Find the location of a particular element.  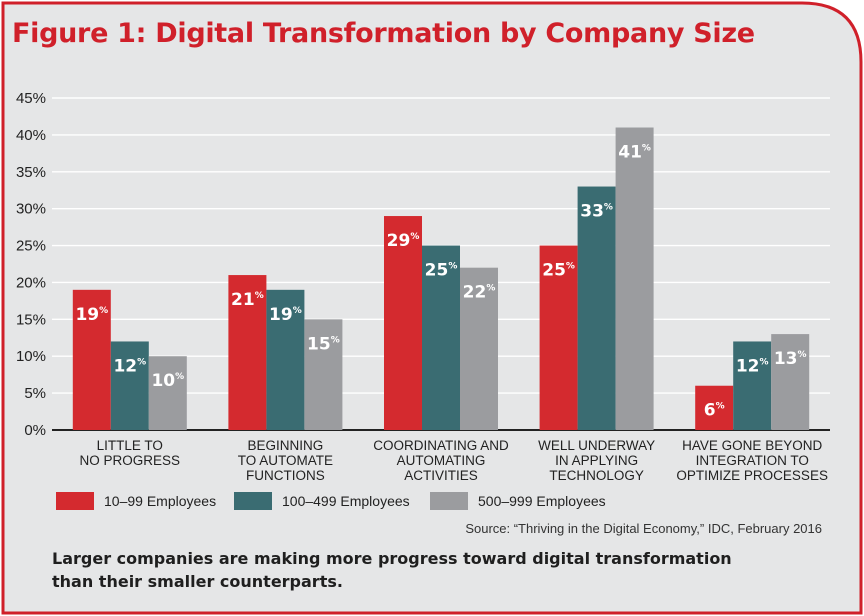

y-tick-label: 20% is located at coordinates (31, 282).